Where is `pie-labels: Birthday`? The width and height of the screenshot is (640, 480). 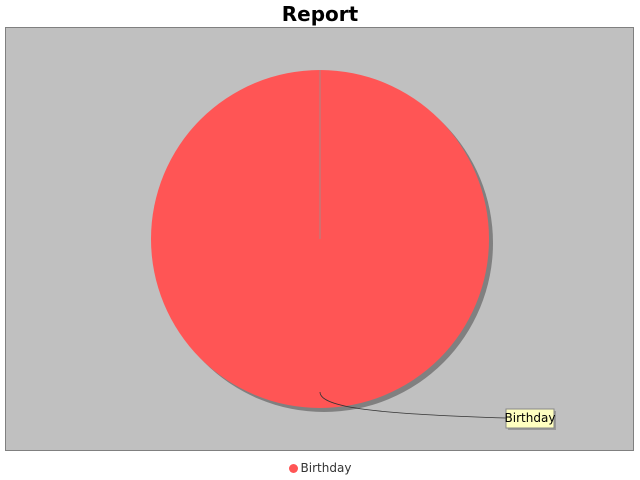
pie-labels: Birthday is located at coordinates (437, 410).